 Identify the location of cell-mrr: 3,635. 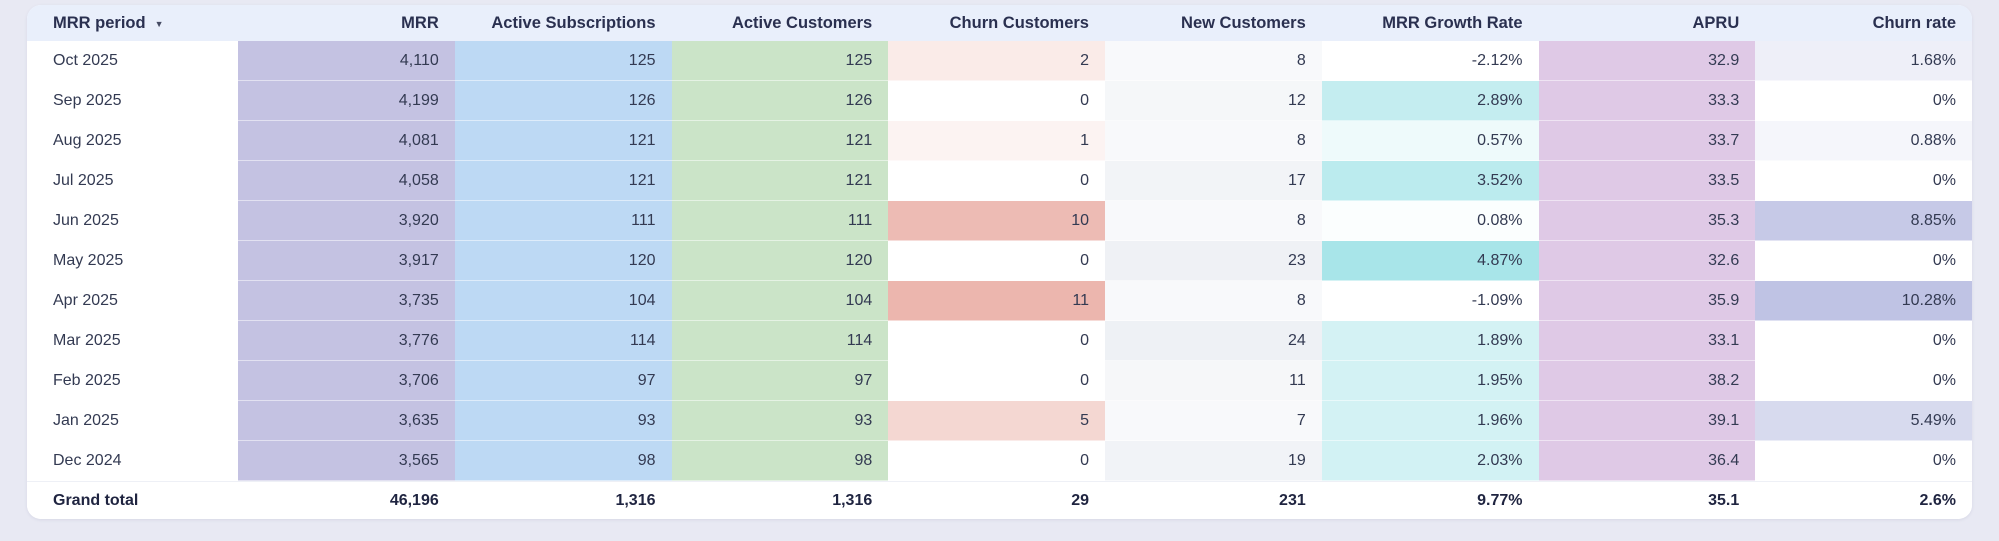
(346, 421).